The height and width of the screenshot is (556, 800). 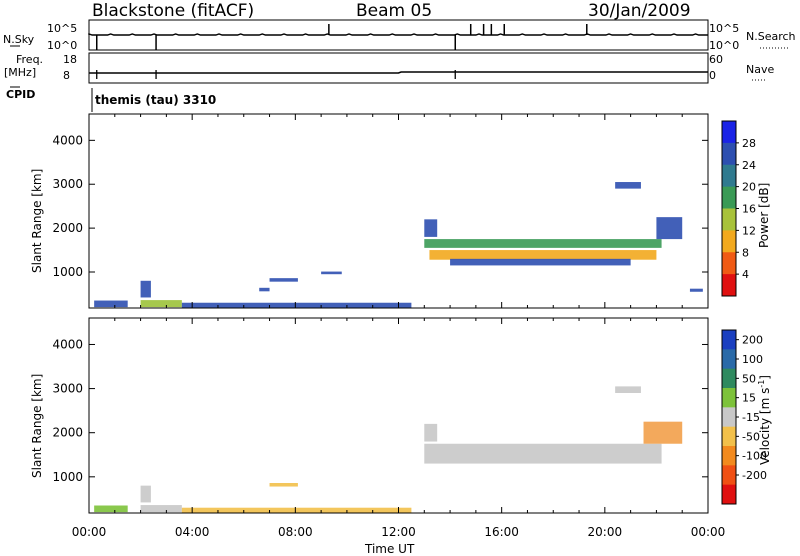 What do you see at coordinates (67, 389) in the screenshot?
I see `velocity-panel-ytick-label-2: 3000` at bounding box center [67, 389].